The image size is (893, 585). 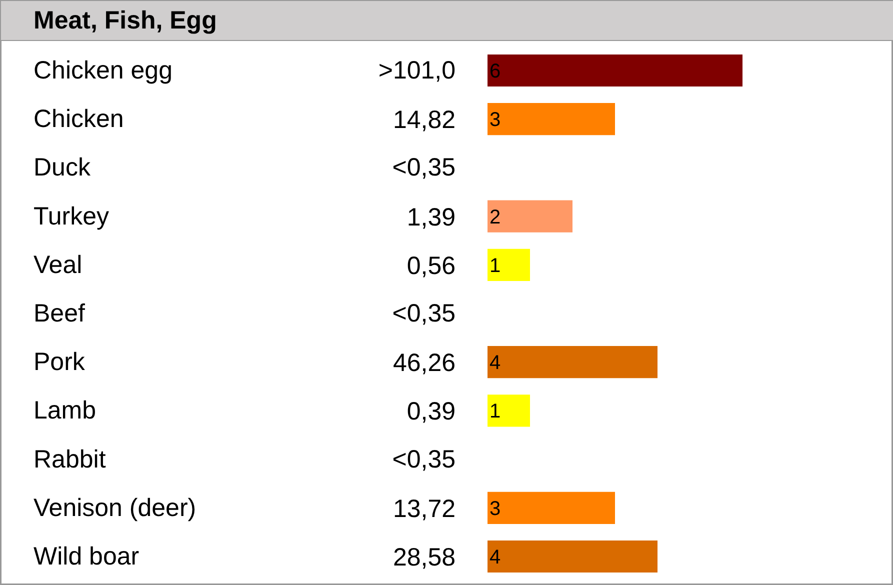 I want to click on y-tick-label: Lamb, so click(x=65, y=410).